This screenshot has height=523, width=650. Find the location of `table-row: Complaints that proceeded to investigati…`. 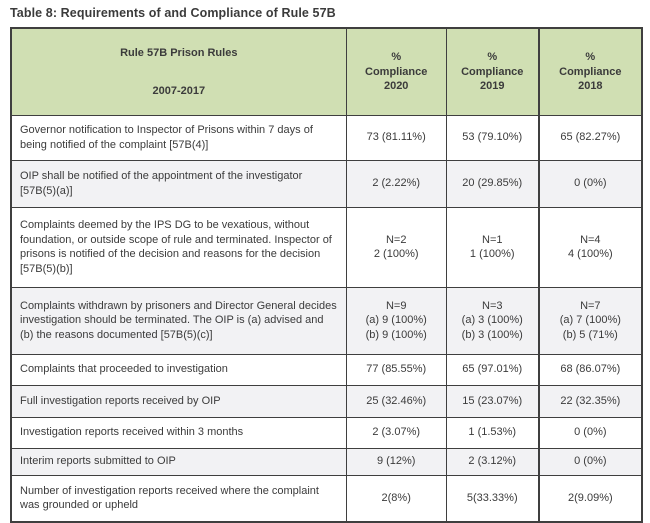

table-row: Complaints that proceeded to investigati… is located at coordinates (326, 369).